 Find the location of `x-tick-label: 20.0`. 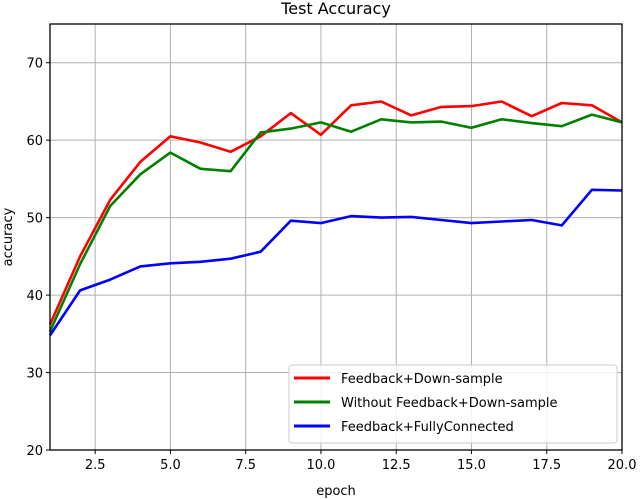

x-tick-label: 20.0 is located at coordinates (622, 465).